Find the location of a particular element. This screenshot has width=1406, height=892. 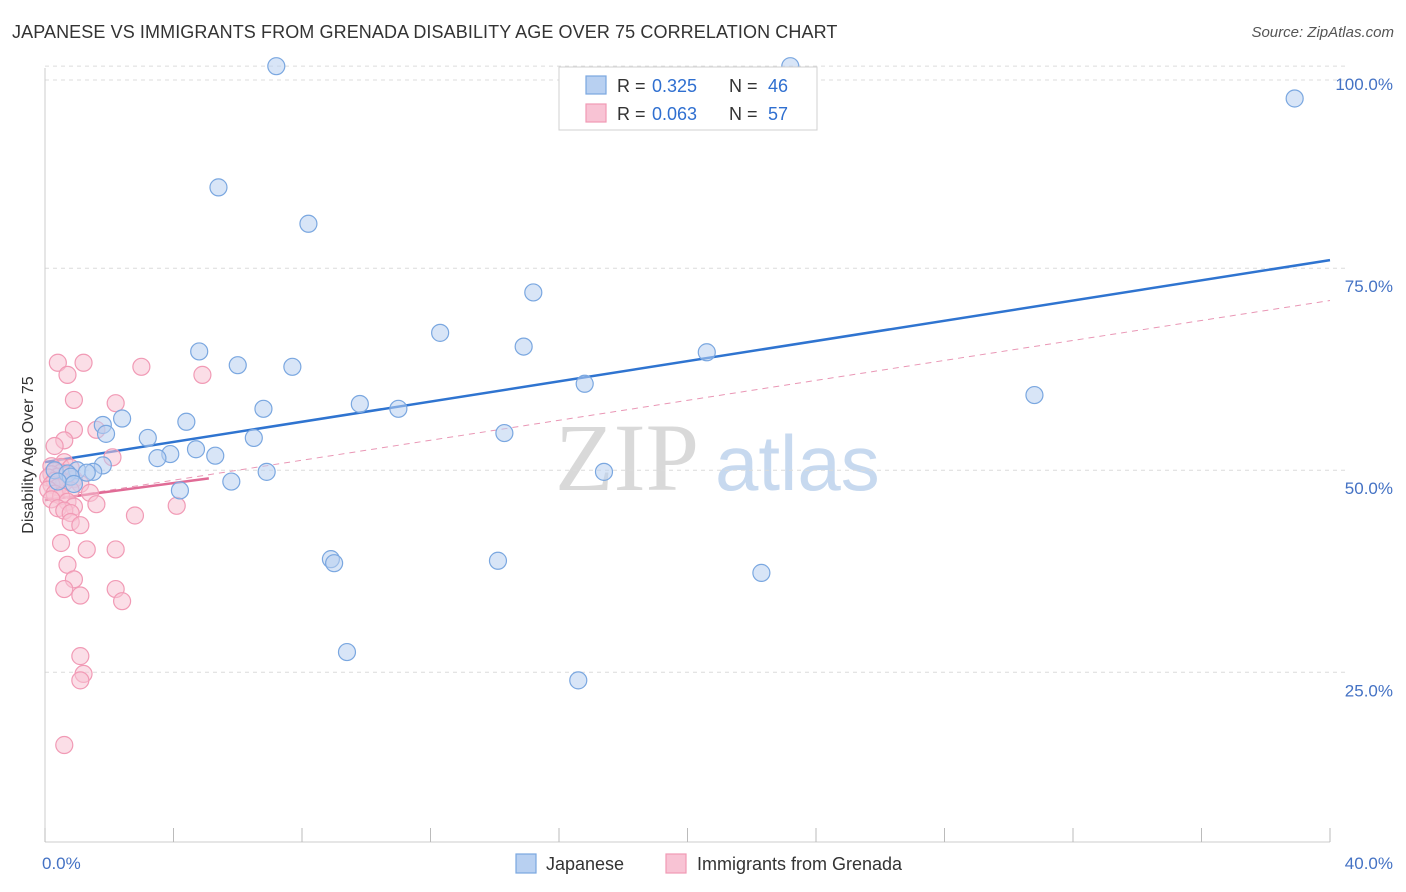

y-axis-title: Disability Age Over 75 is located at coordinates (28, 455).